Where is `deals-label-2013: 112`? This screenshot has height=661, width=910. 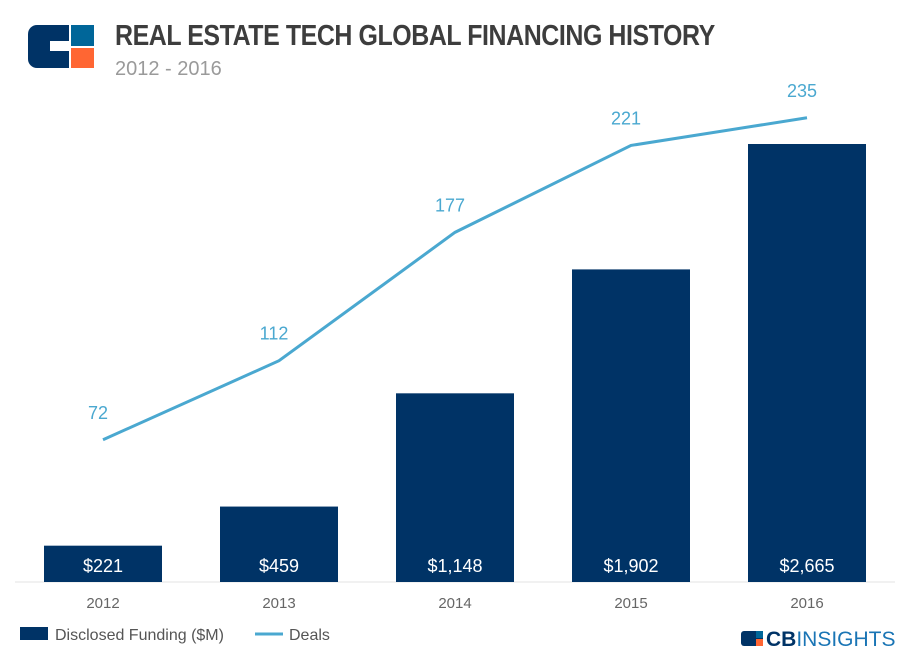 deals-label-2013: 112 is located at coordinates (274, 334).